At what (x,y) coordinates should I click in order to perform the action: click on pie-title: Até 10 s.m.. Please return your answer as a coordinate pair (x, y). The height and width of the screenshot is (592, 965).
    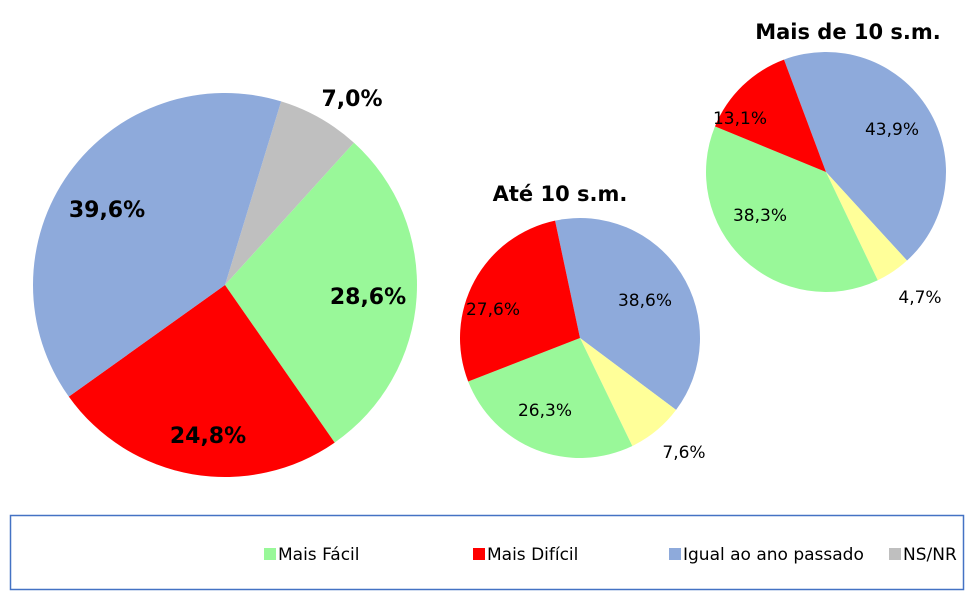
    Looking at the image, I should click on (560, 194).